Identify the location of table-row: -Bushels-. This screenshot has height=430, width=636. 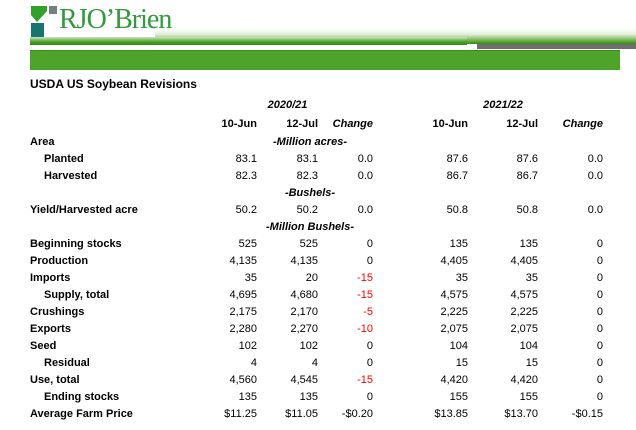
(318, 193).